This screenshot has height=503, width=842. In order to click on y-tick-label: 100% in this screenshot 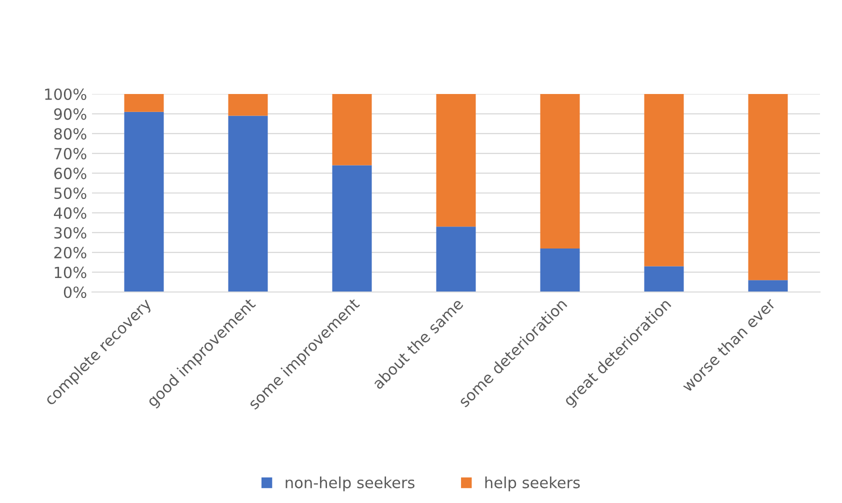, I will do `click(65, 94)`.